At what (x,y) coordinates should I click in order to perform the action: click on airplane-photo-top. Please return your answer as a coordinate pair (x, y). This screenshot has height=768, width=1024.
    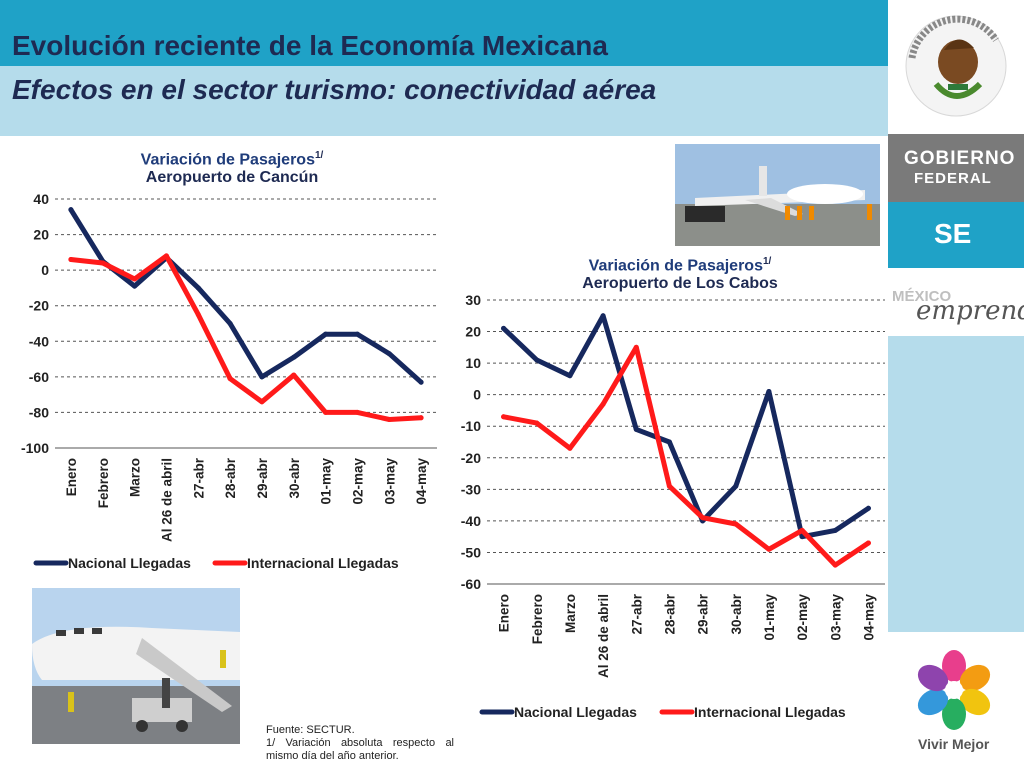
    Looking at the image, I should click on (777, 195).